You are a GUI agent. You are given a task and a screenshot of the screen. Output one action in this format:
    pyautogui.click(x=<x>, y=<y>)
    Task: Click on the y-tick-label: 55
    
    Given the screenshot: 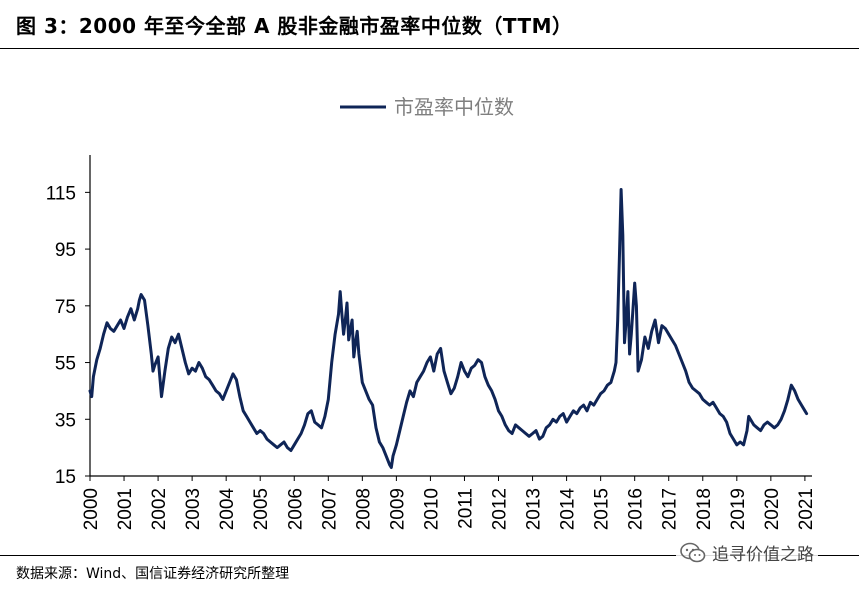 What is the action you would take?
    pyautogui.click(x=65, y=364)
    